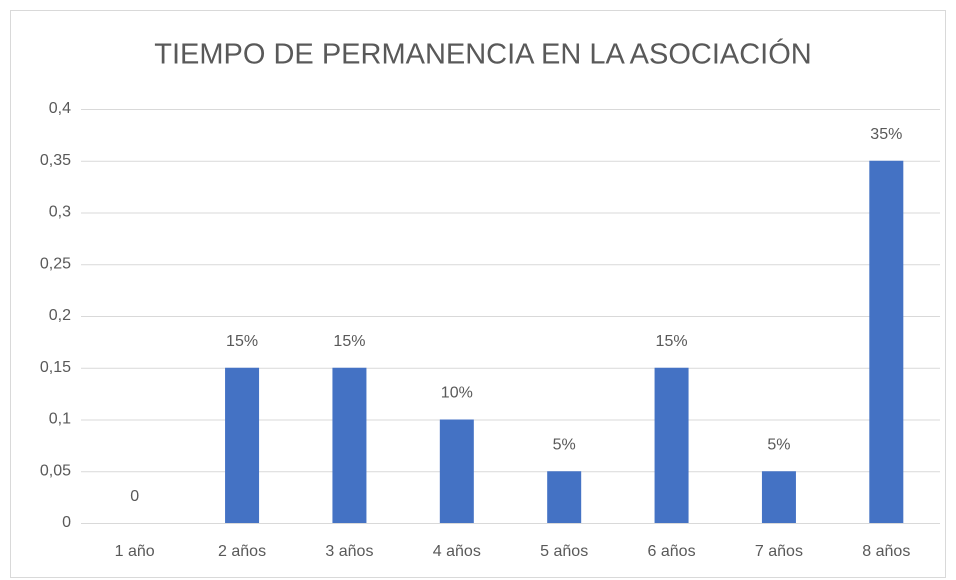 The height and width of the screenshot is (580, 956). What do you see at coordinates (60, 315) in the screenshot?
I see `y-tick-label: 0,2` at bounding box center [60, 315].